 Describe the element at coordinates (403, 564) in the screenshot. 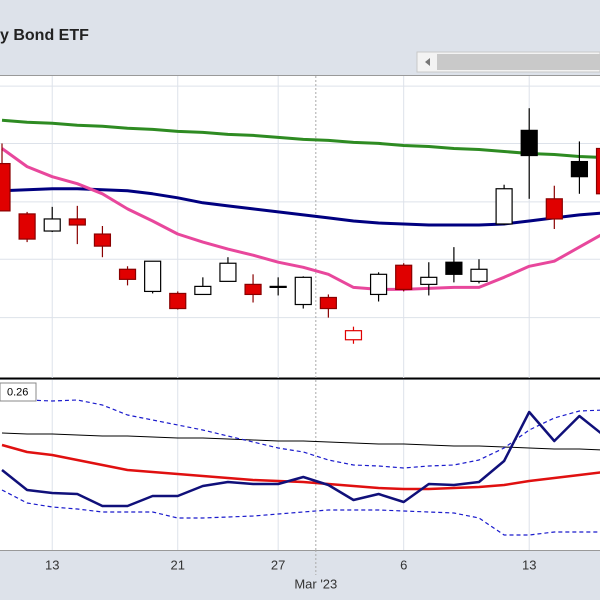

I see `x-tick-label: 6` at that location.